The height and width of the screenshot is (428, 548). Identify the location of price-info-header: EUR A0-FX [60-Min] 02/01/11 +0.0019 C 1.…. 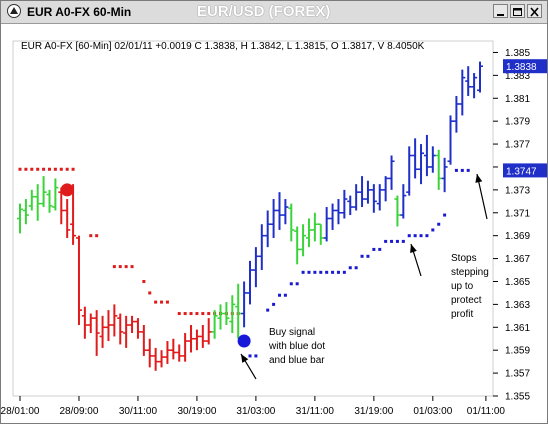
(223, 46).